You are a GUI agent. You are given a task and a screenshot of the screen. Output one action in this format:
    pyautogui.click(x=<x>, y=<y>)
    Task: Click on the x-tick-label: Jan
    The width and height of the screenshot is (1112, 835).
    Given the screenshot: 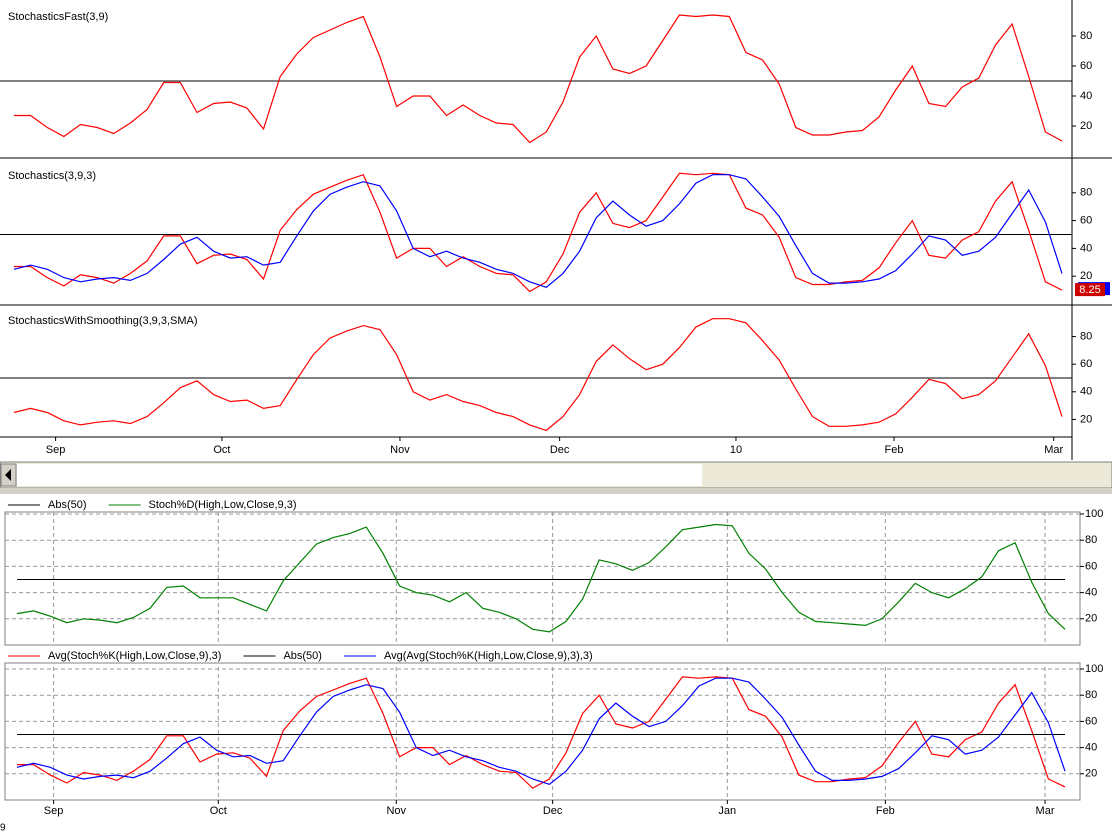 What is the action you would take?
    pyautogui.click(x=727, y=811)
    